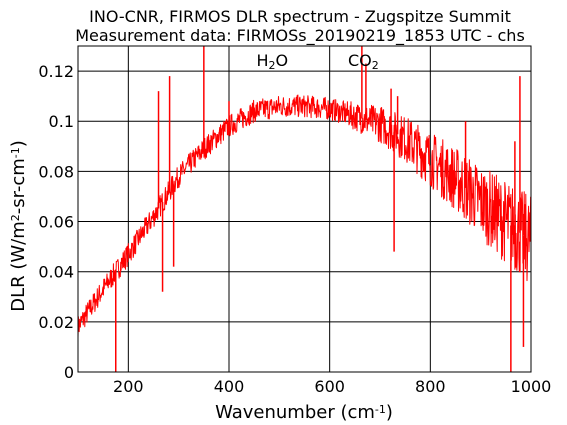 The height and width of the screenshot is (425, 567). What do you see at coordinates (56, 322) in the screenshot?
I see `y-tick-label: 0.02` at bounding box center [56, 322].